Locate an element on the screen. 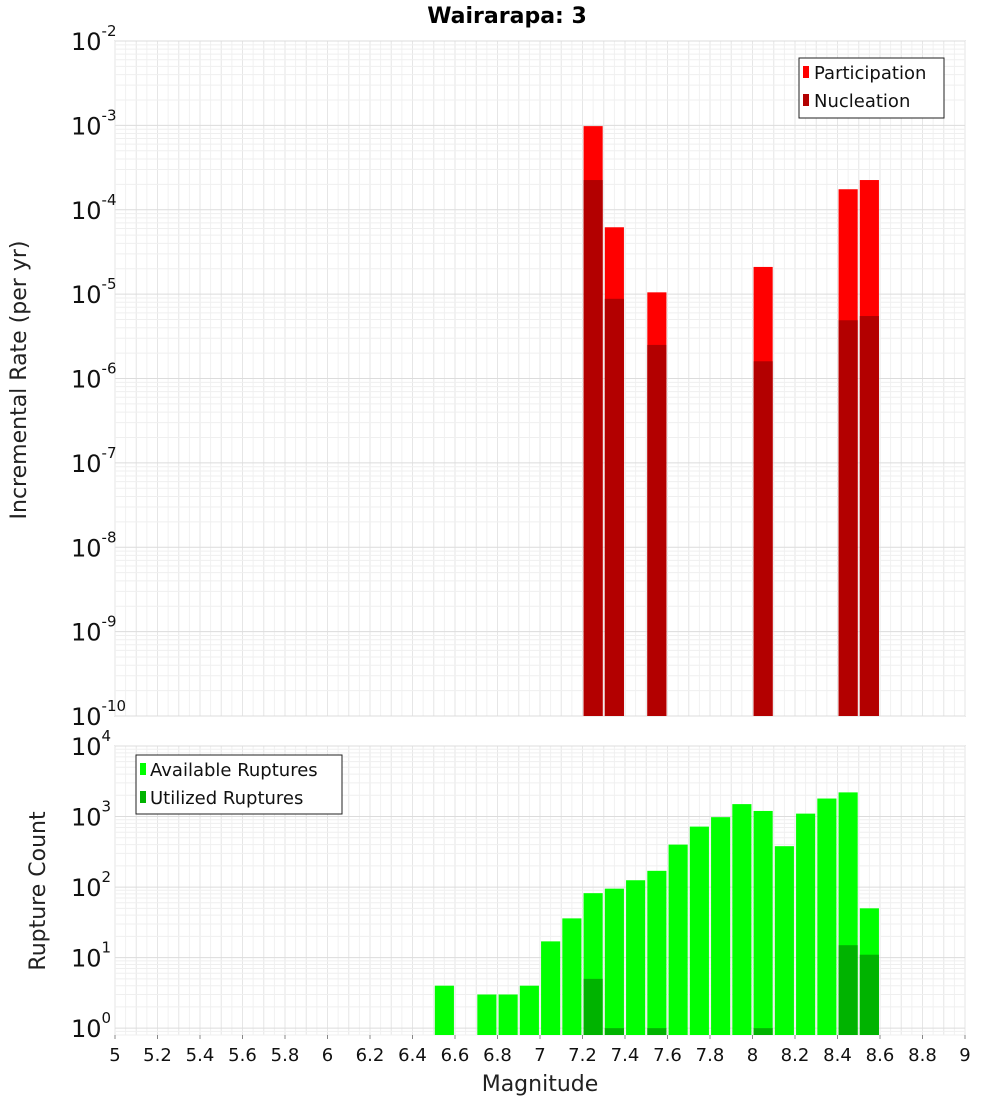  rupture-y-tick-label: 10¹ is located at coordinates (91, 956).